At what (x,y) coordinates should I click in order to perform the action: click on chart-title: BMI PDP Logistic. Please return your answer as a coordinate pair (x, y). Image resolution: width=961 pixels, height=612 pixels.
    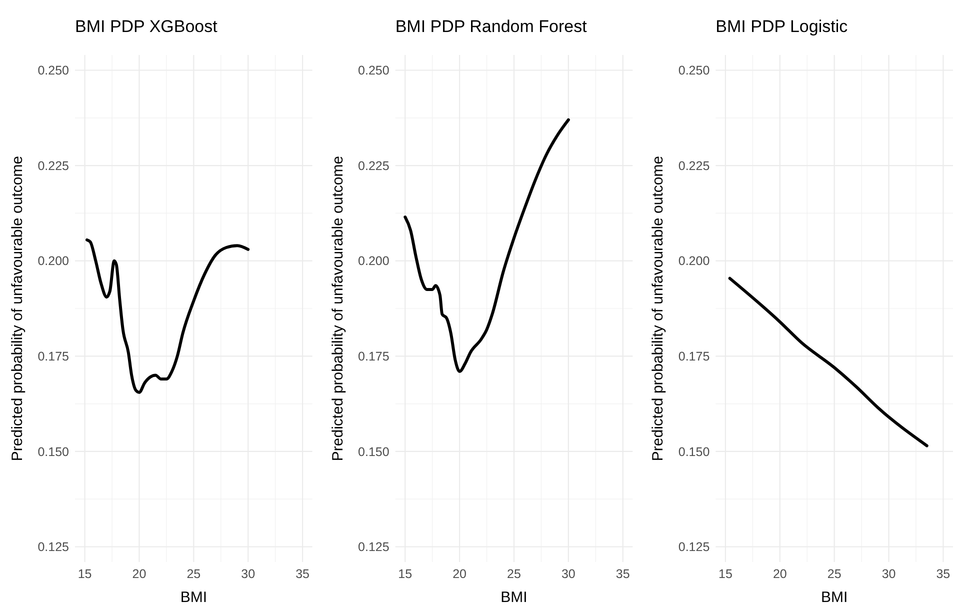
    Looking at the image, I should click on (782, 26).